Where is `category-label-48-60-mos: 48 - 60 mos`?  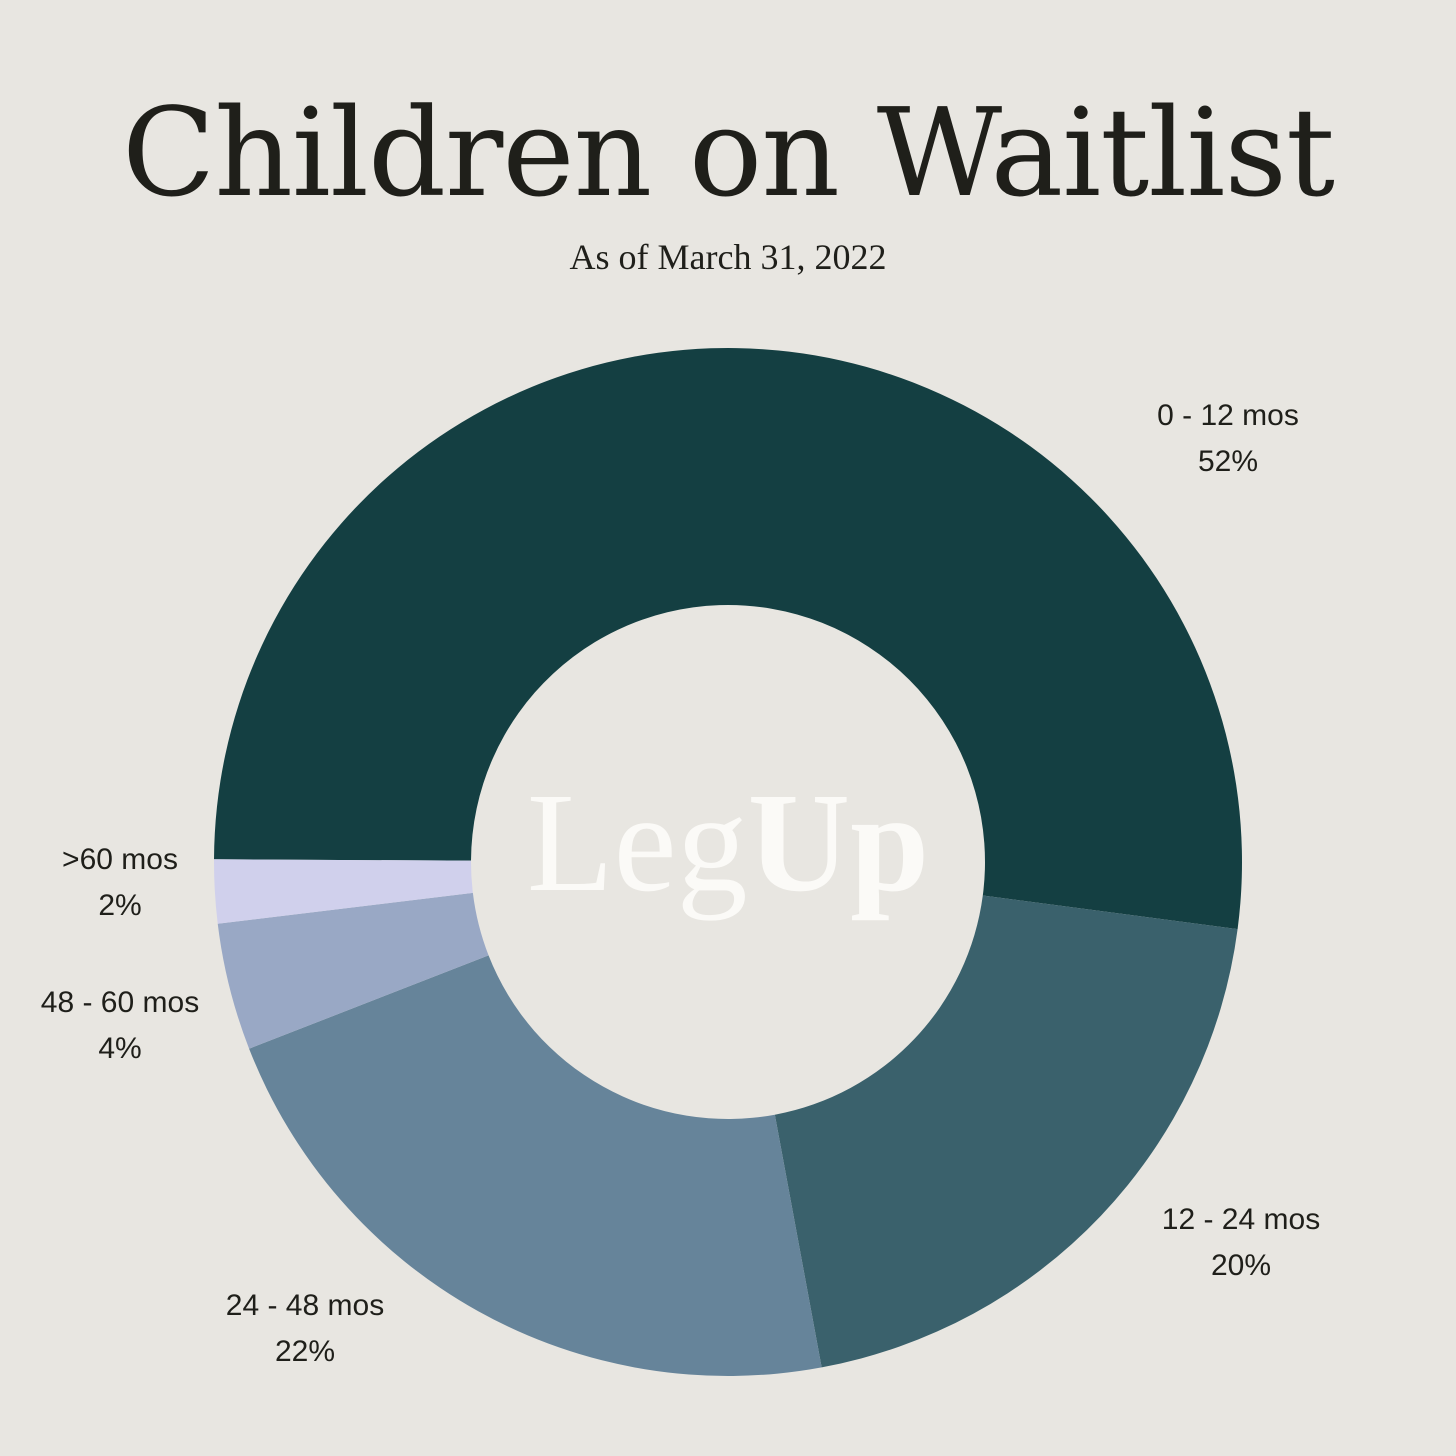
category-label-48-60-mos: 48 - 60 mos is located at coordinates (120, 1002).